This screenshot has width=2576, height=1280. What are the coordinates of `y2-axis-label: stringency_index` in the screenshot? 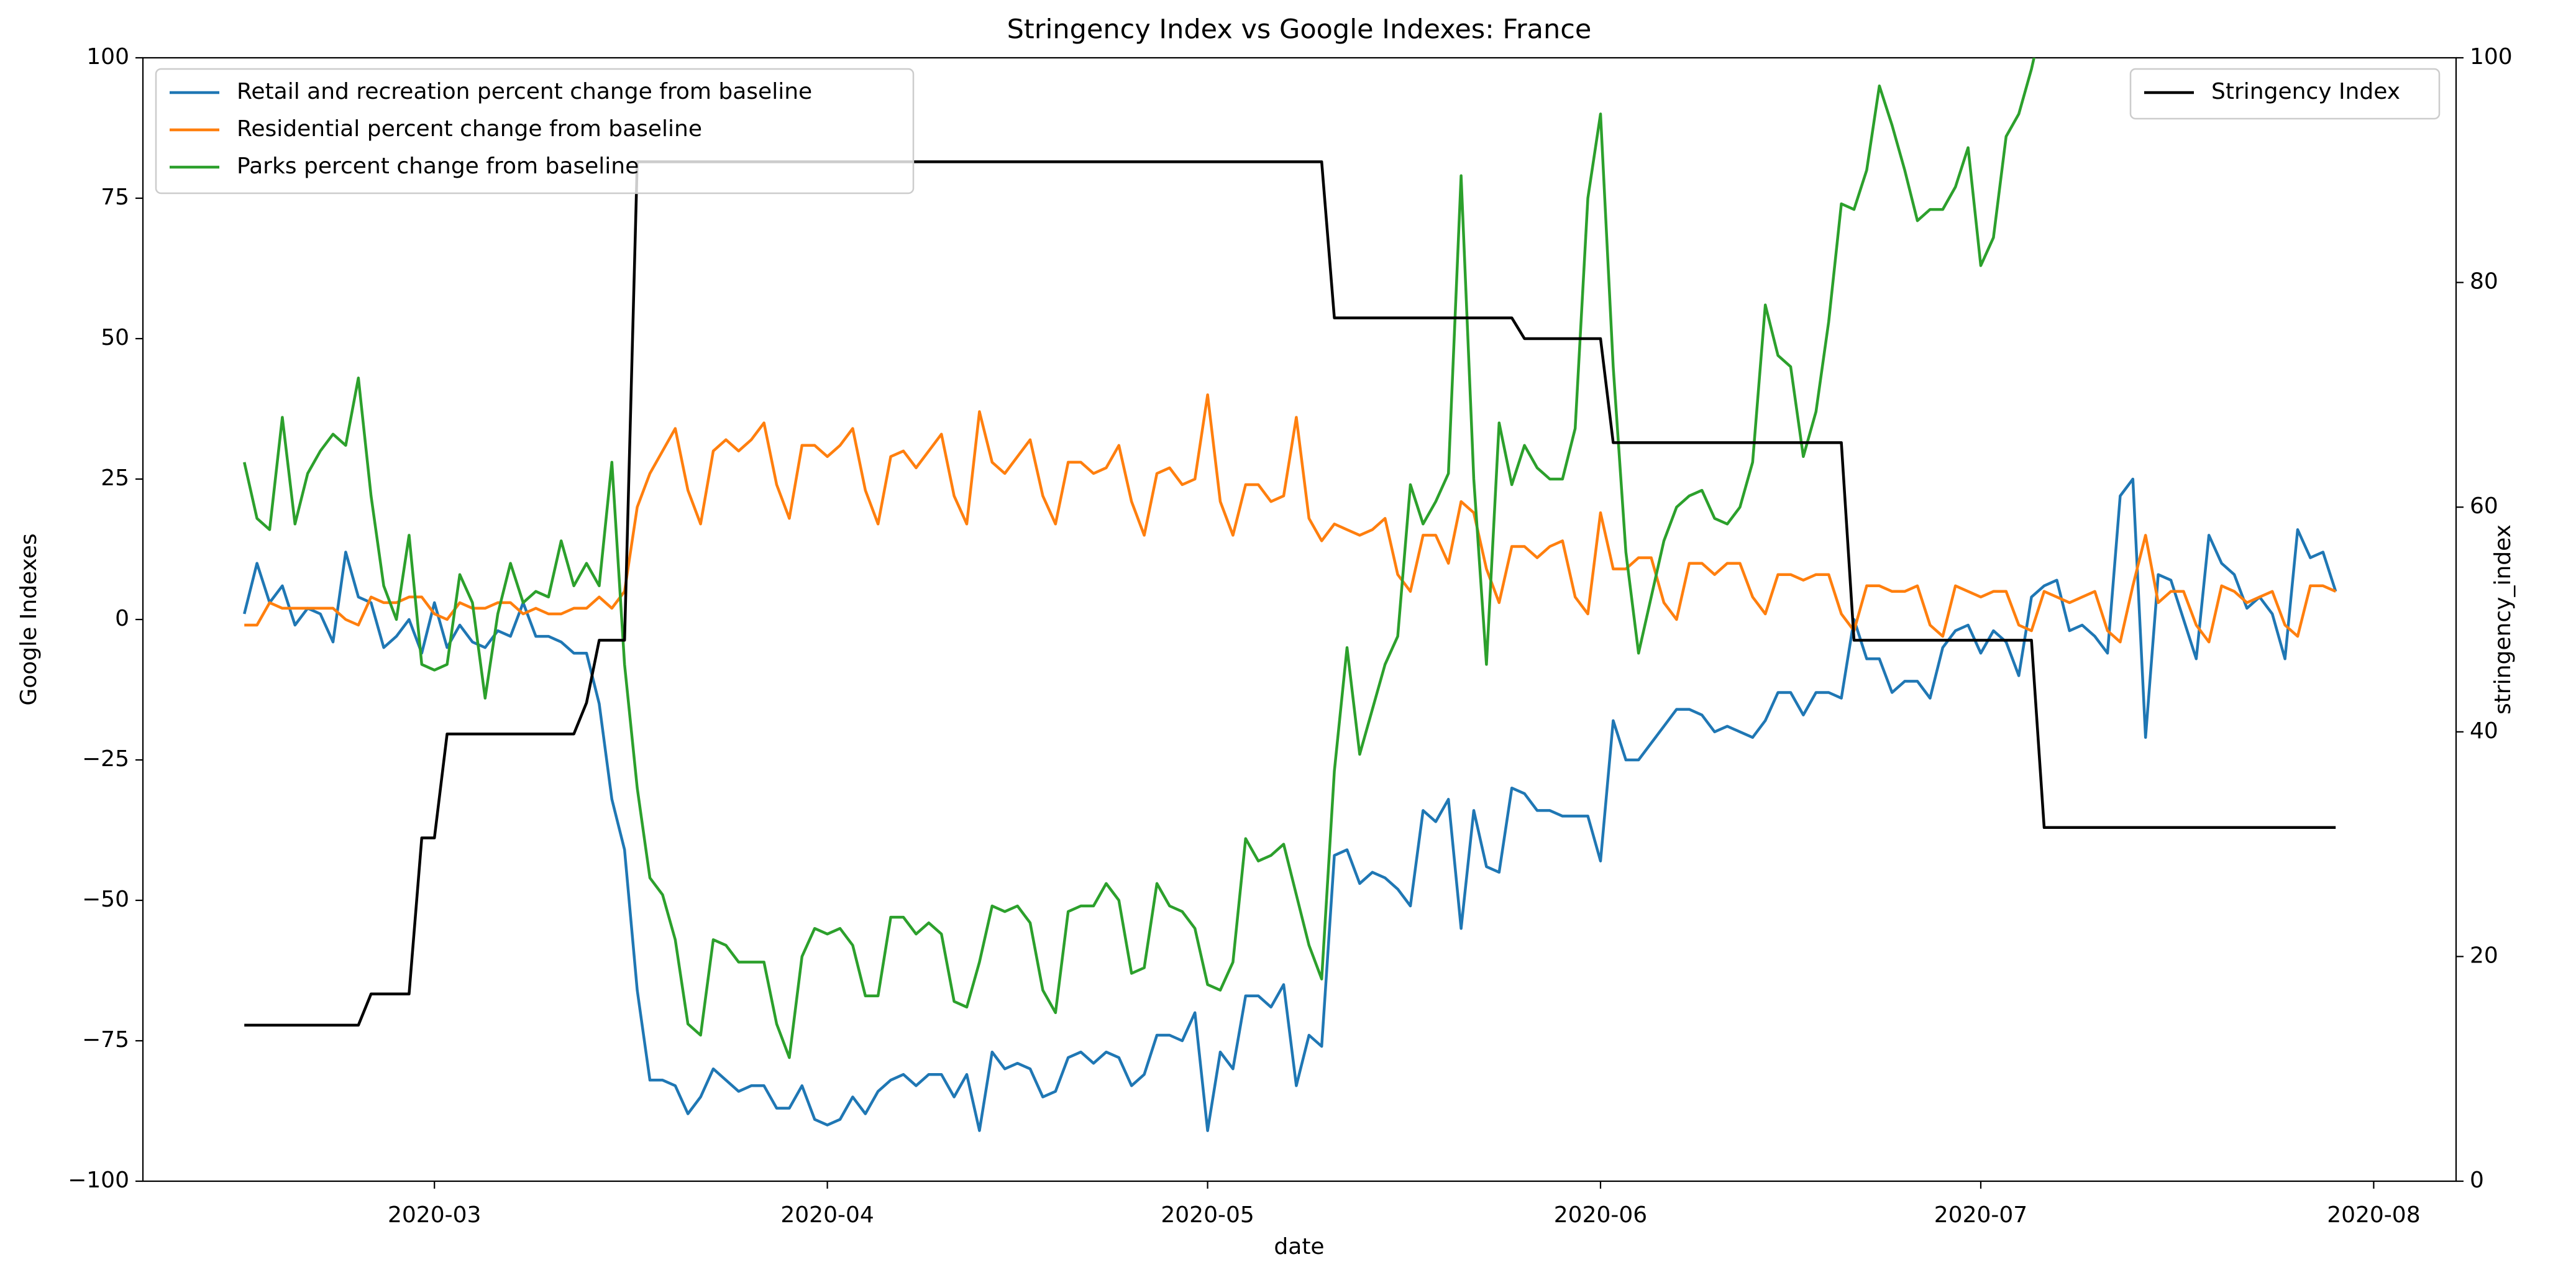 It's located at (2503, 619).